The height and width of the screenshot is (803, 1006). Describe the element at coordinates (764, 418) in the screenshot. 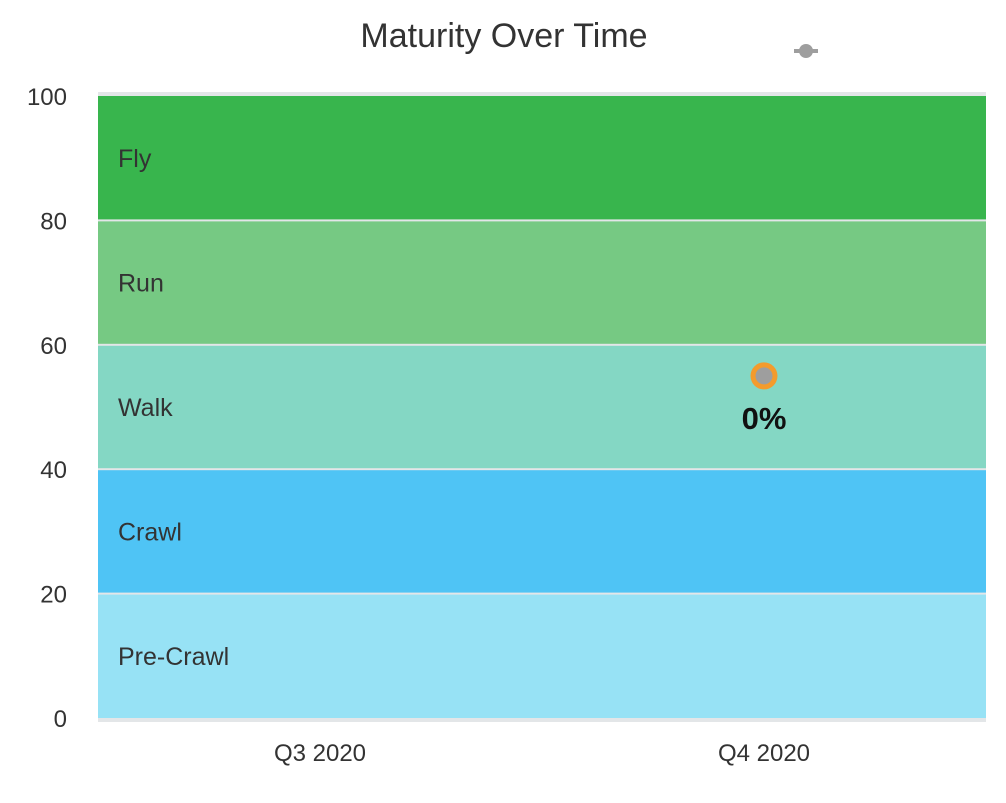

I see `data-label: 0%` at that location.